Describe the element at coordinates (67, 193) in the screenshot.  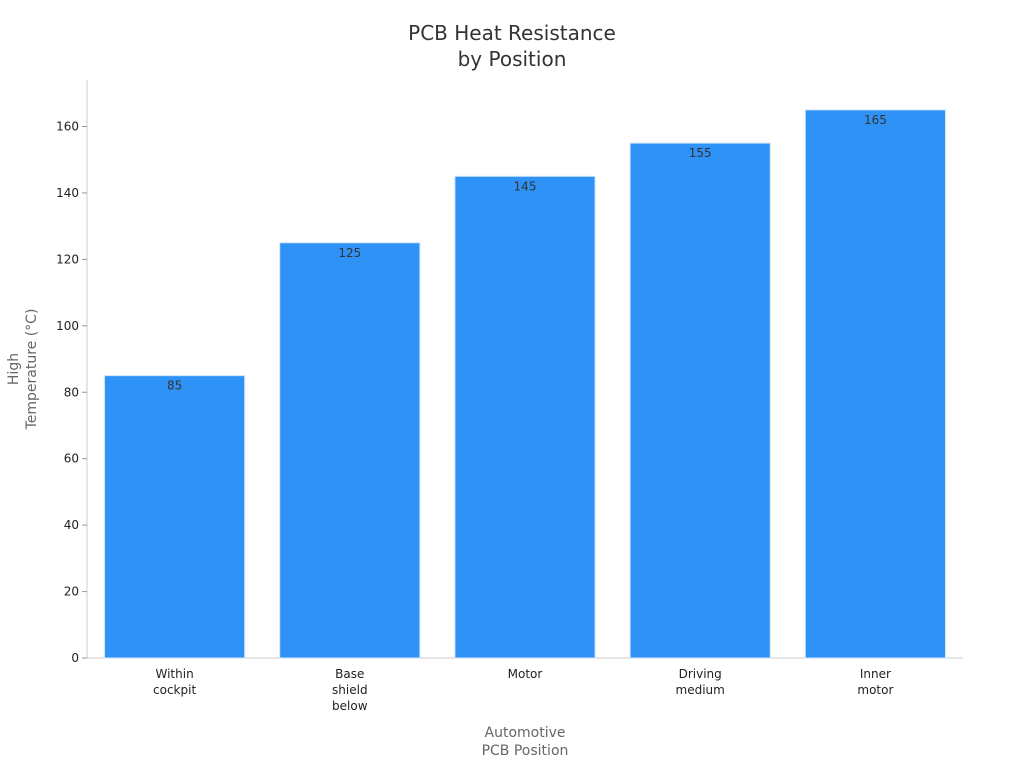
I see `y-tick-label: 140` at that location.